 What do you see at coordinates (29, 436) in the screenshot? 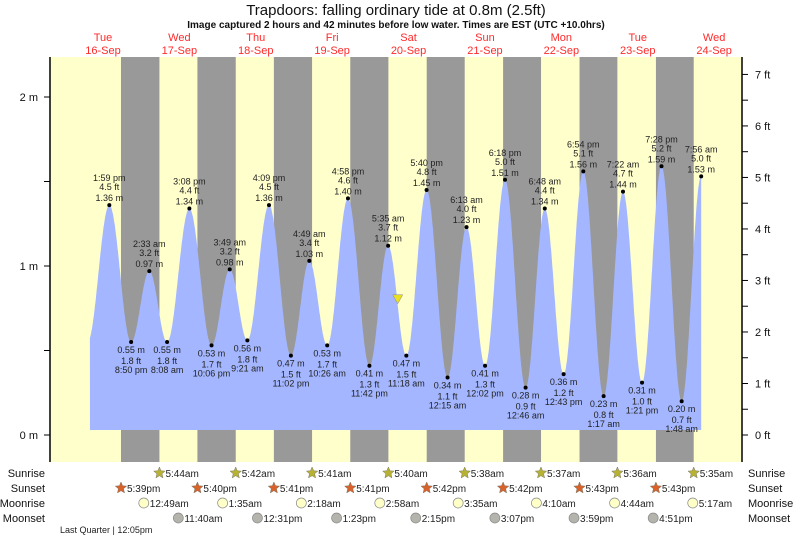
I see `left-tick-label: 0 m` at bounding box center [29, 436].